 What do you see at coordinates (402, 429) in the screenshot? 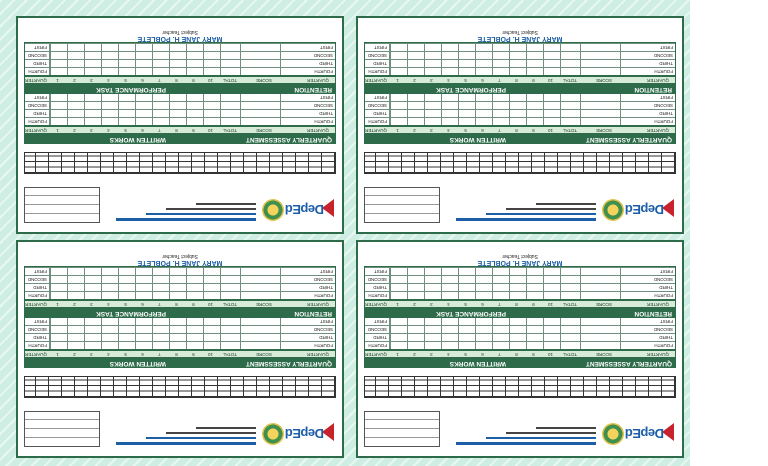
I see `student-info-box` at bounding box center [402, 429].